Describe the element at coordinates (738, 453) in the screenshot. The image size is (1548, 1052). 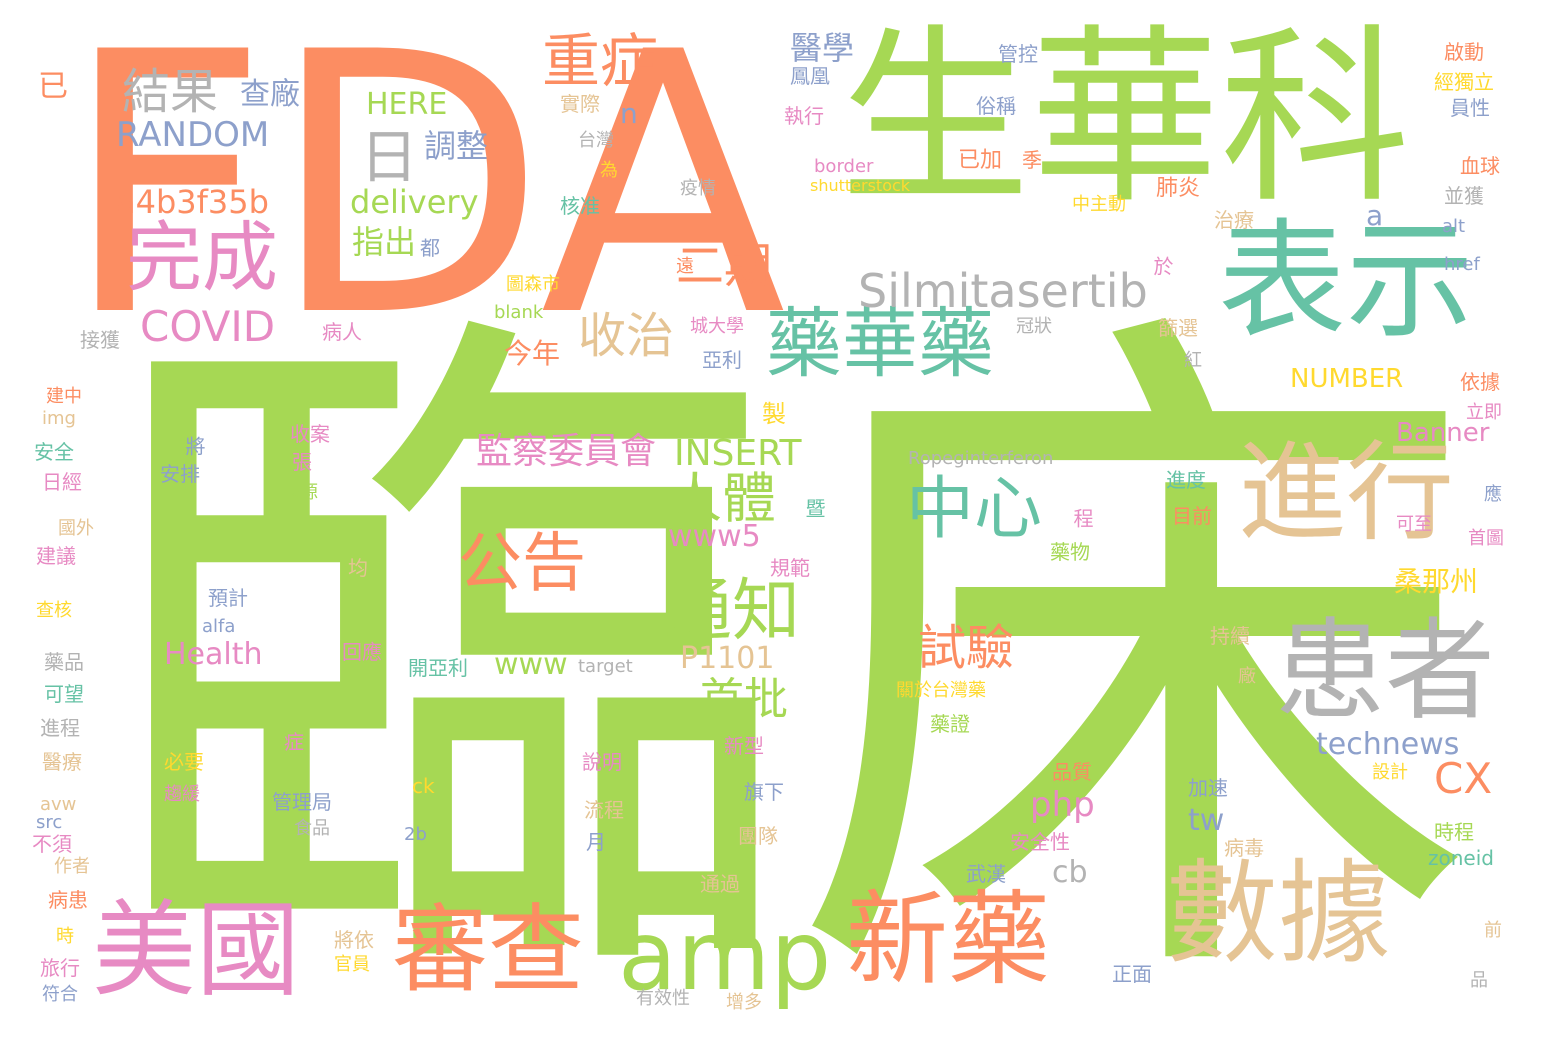
I see `cloud-word-insert: INSERT` at that location.